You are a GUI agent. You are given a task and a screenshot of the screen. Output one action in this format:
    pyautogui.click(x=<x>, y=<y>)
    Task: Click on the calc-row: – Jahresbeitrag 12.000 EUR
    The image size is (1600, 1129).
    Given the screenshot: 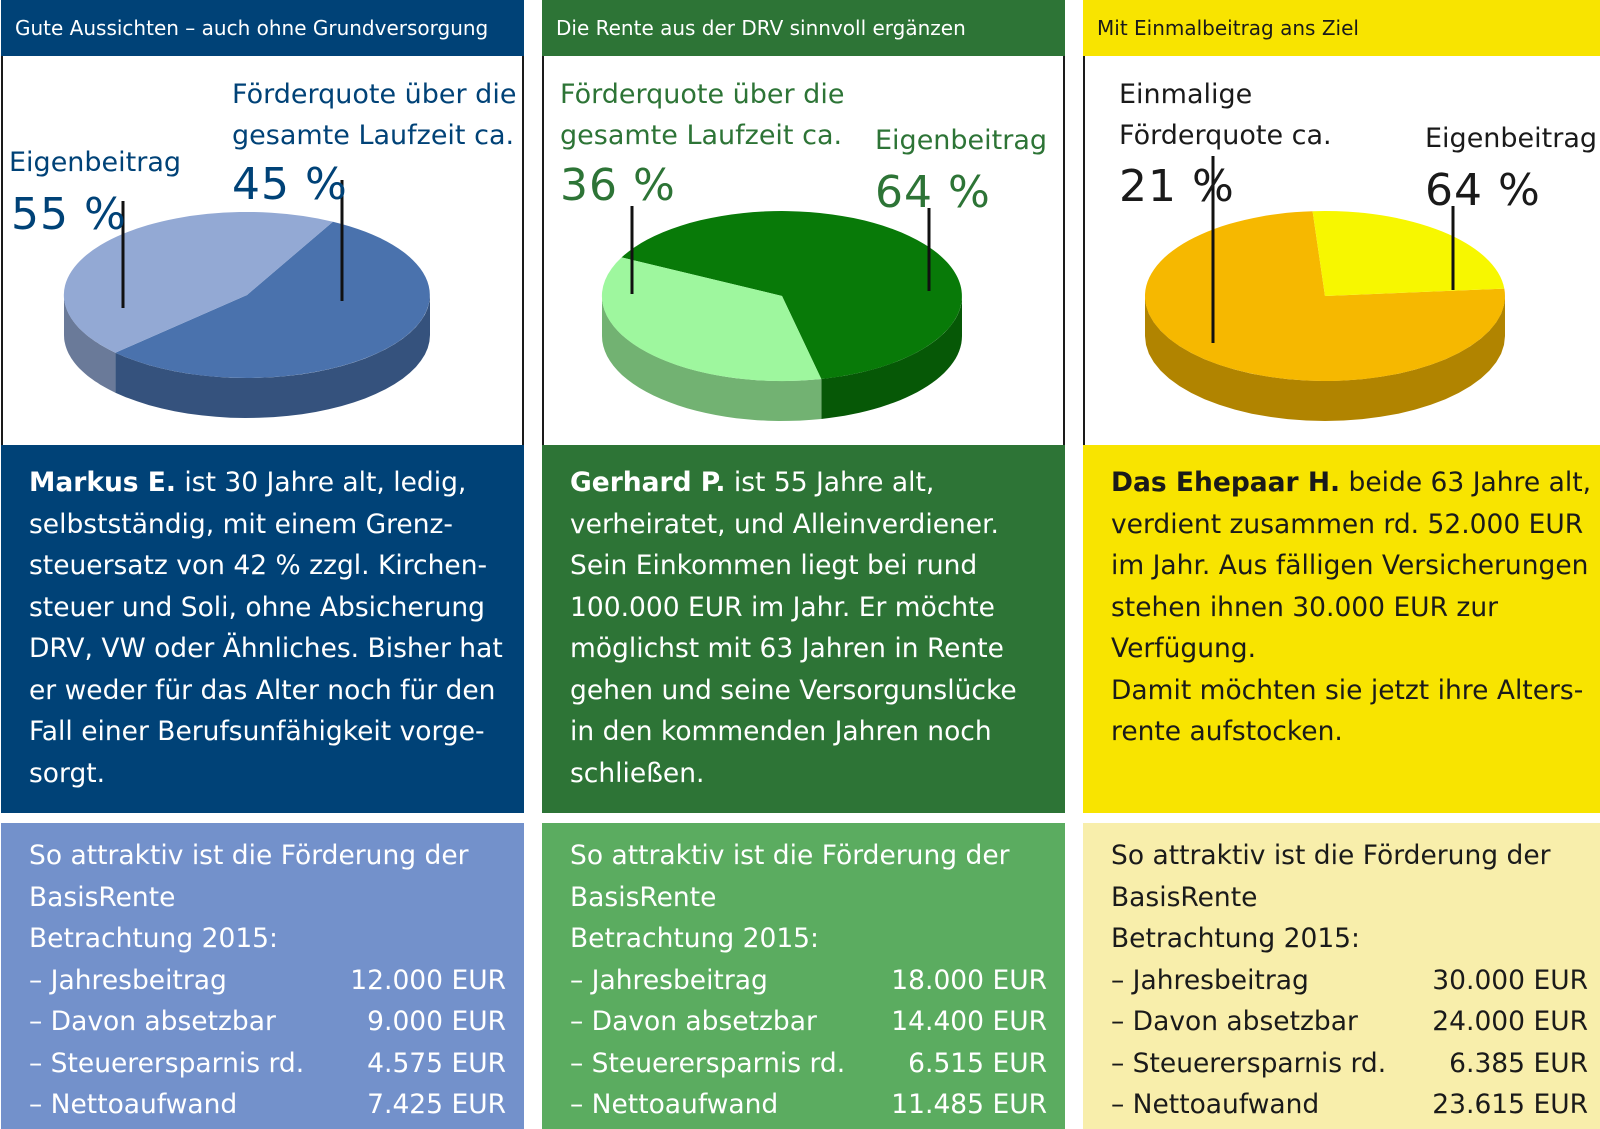 What is the action you would take?
    pyautogui.click(x=267, y=981)
    